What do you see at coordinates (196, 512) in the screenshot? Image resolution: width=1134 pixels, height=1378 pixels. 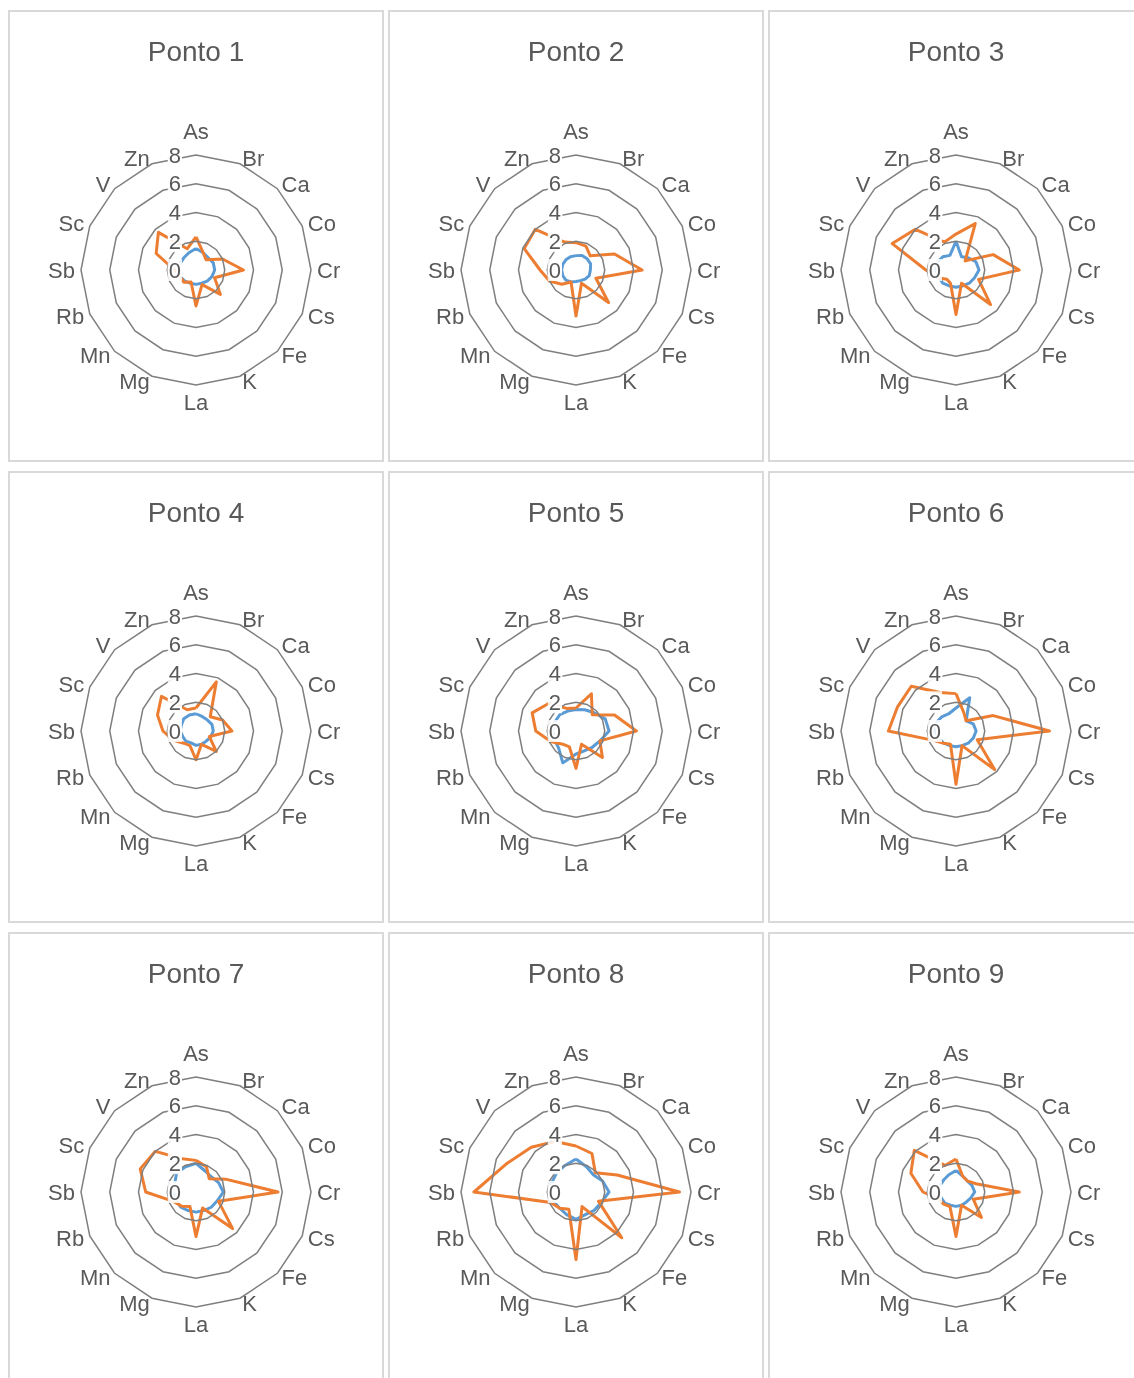 I see `chart-title: Ponto 4` at bounding box center [196, 512].